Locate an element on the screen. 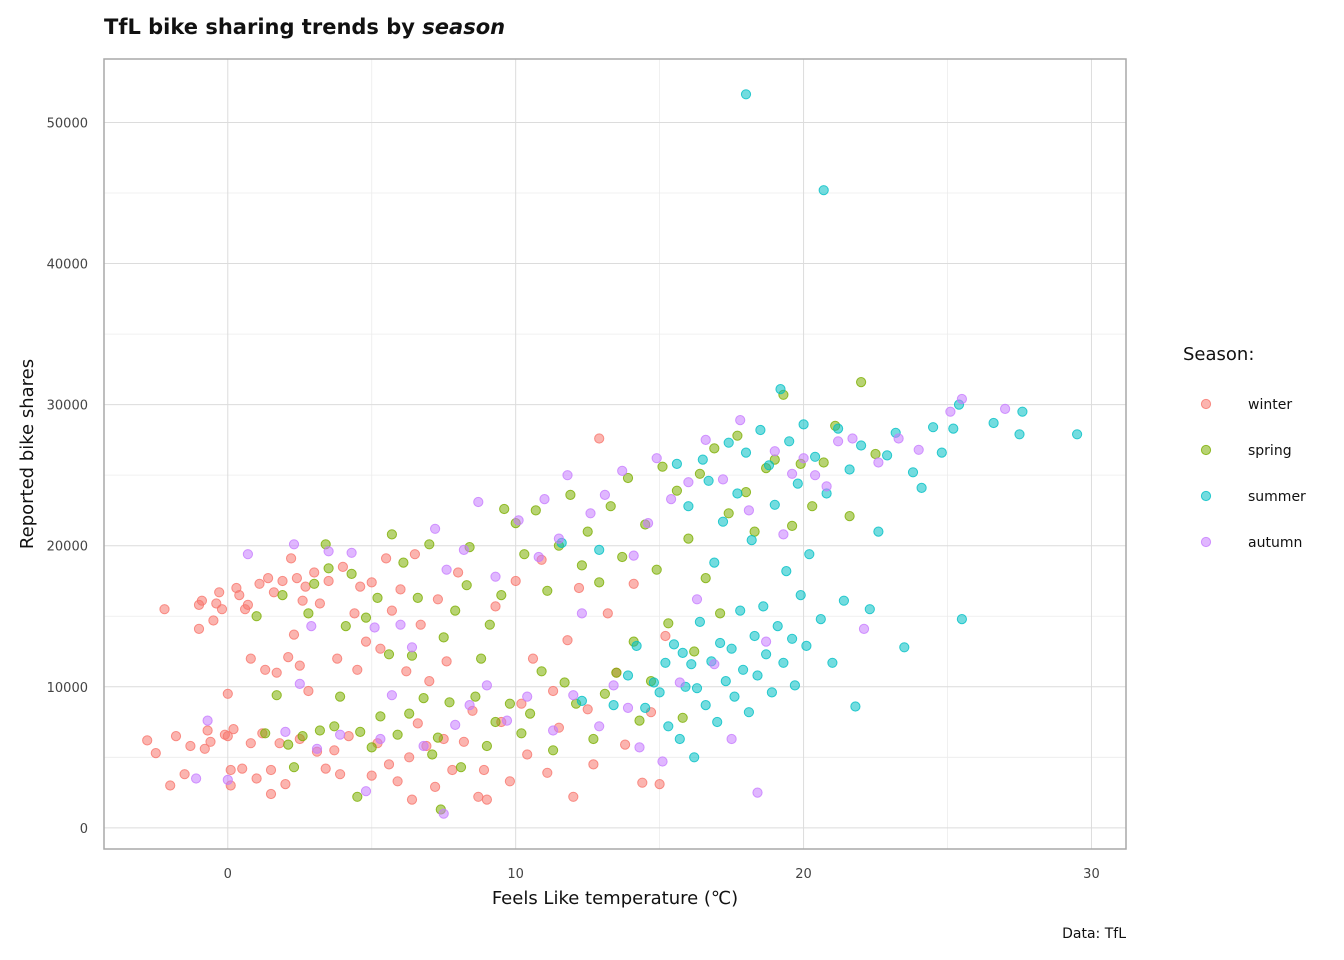  legend-label-autumn: autumn is located at coordinates (1275, 543).